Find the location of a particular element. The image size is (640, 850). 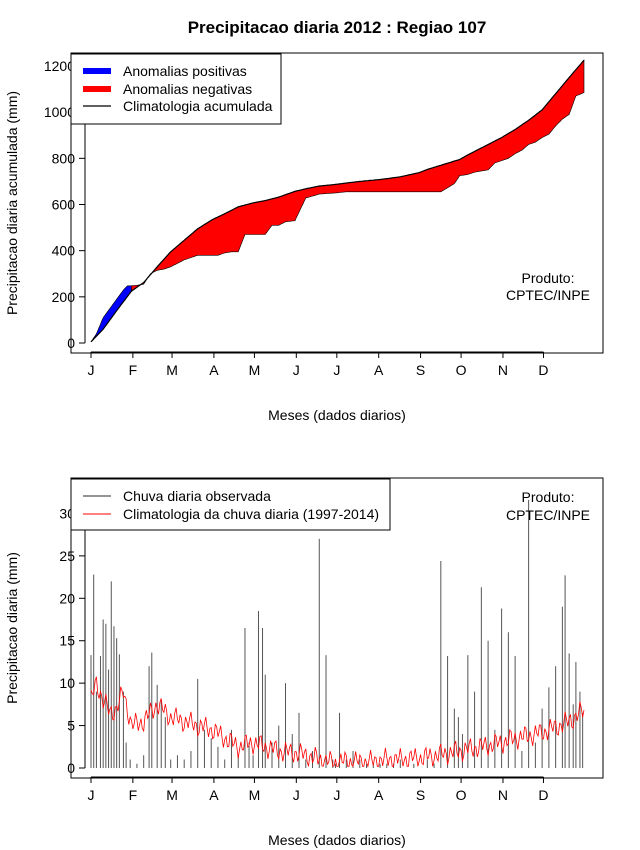

y-tick-label: 10 is located at coordinates (67, 683).